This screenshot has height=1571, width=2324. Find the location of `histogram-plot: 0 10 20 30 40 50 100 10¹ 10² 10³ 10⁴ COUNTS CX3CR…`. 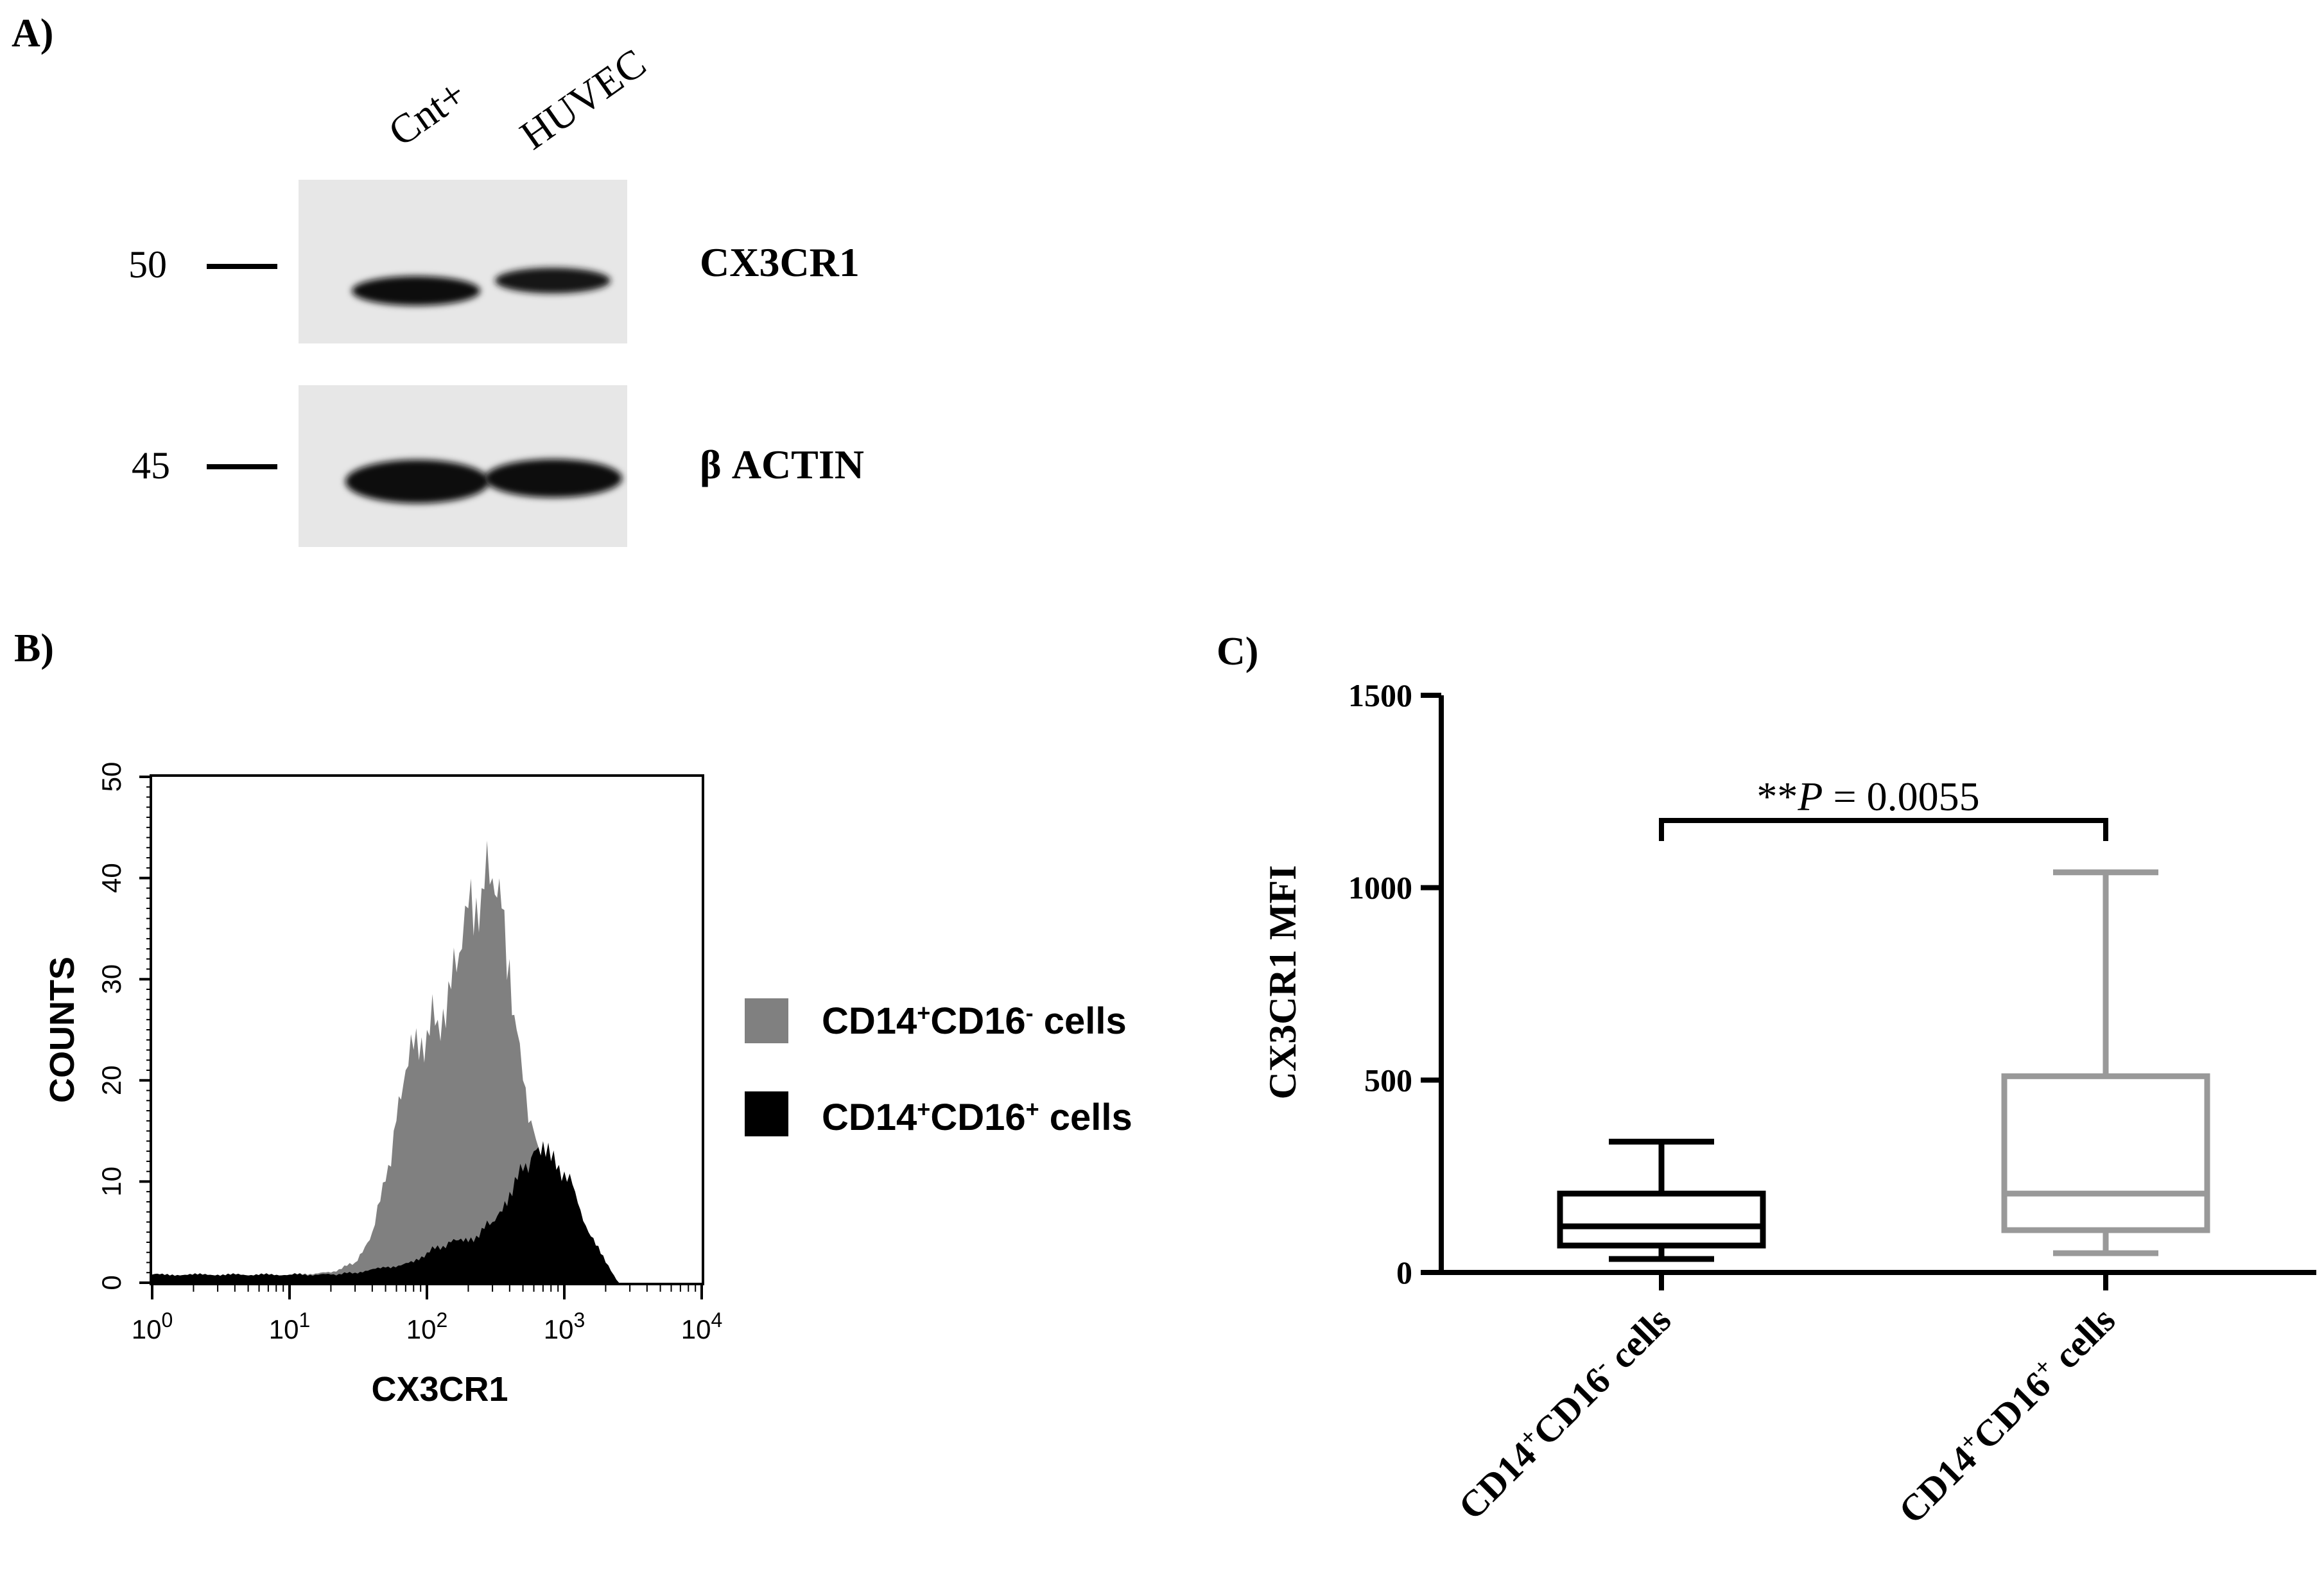

histogram-plot: 0 10 20 30 40 50 100 10¹ 10² 10³ 10⁴ COUNTS CX3CR… is located at coordinates (382, 1085).